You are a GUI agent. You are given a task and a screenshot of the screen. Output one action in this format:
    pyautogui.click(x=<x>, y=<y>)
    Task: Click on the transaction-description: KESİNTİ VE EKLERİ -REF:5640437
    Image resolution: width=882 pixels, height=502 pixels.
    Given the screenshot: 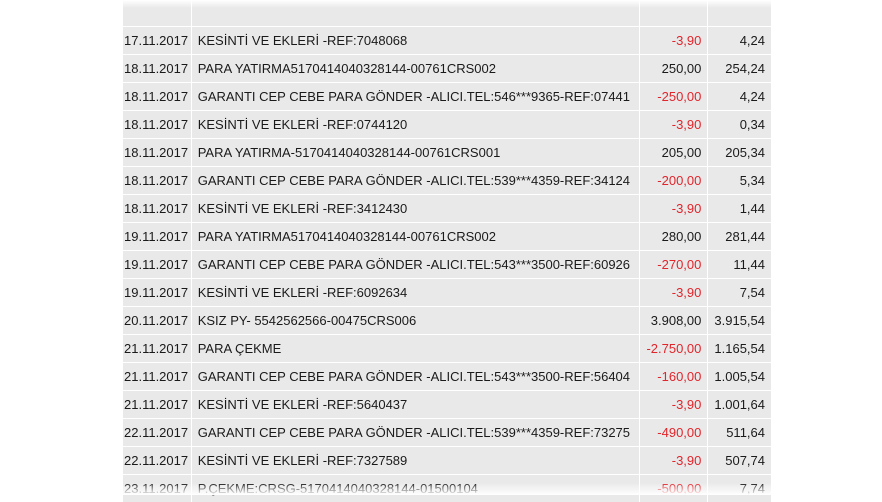 What is the action you would take?
    pyautogui.click(x=415, y=404)
    